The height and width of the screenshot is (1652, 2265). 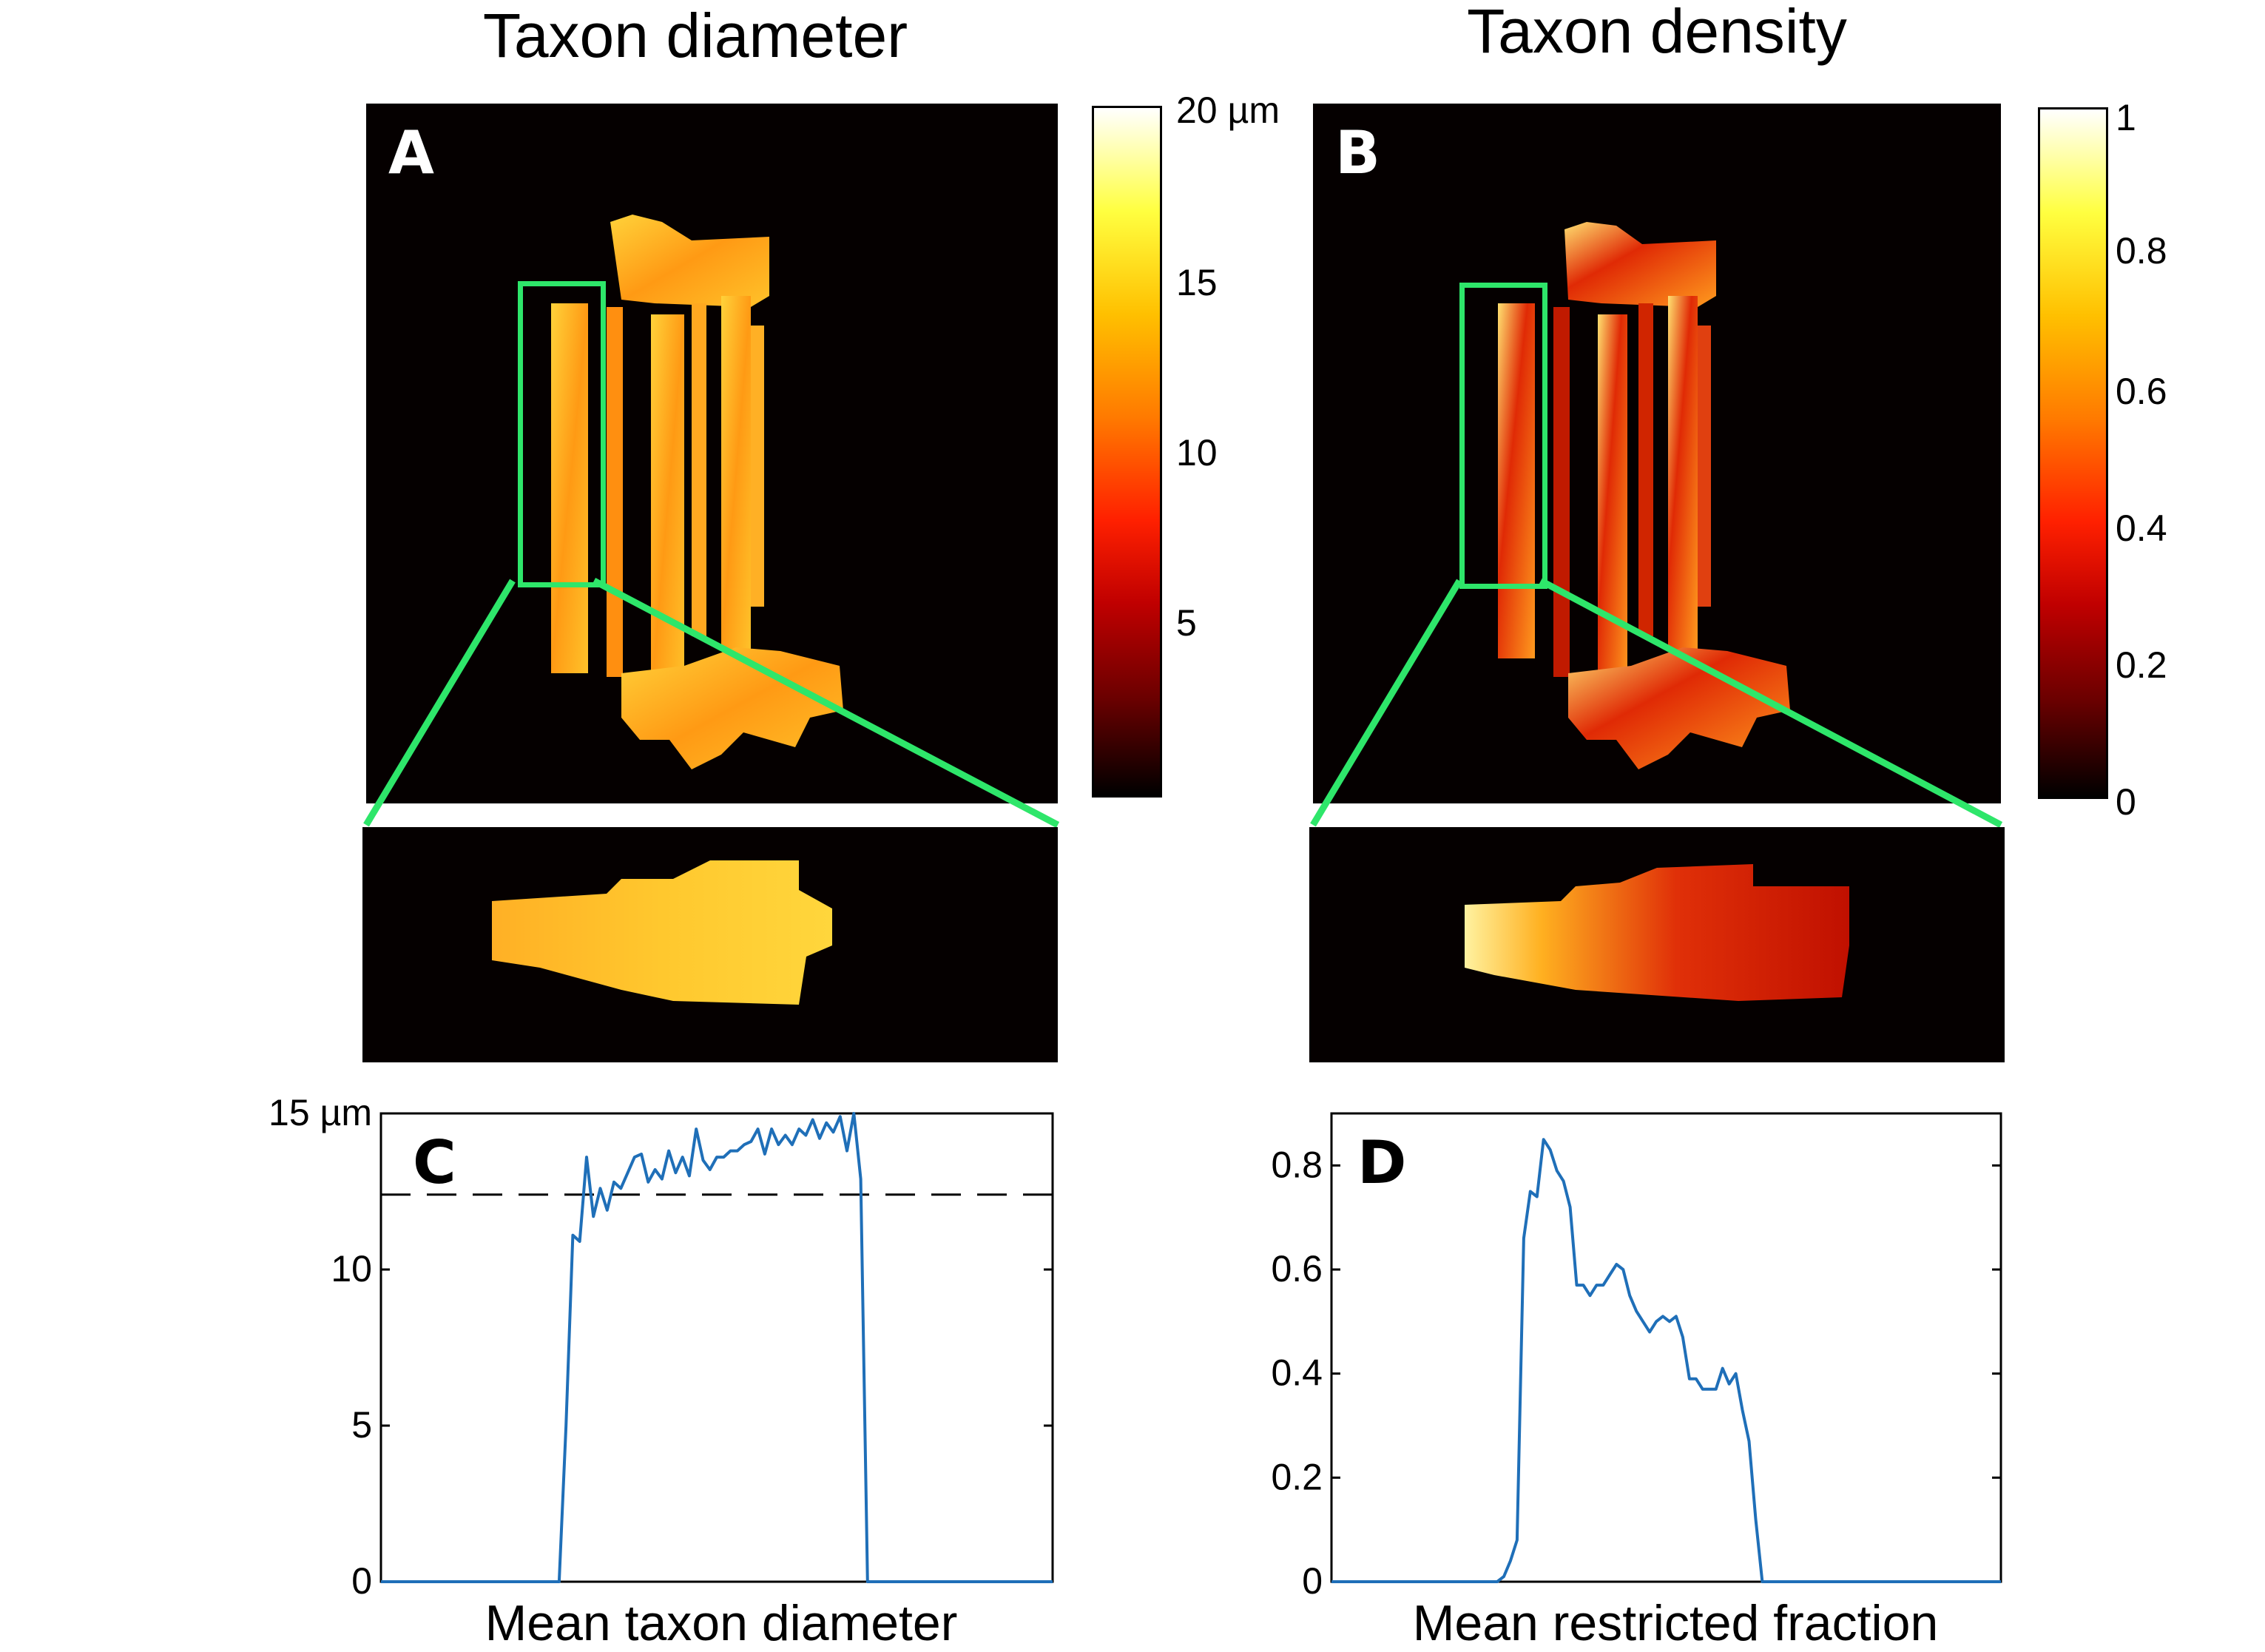 What do you see at coordinates (1386, 703) in the screenshot?
I see `connector-b-left` at bounding box center [1386, 703].